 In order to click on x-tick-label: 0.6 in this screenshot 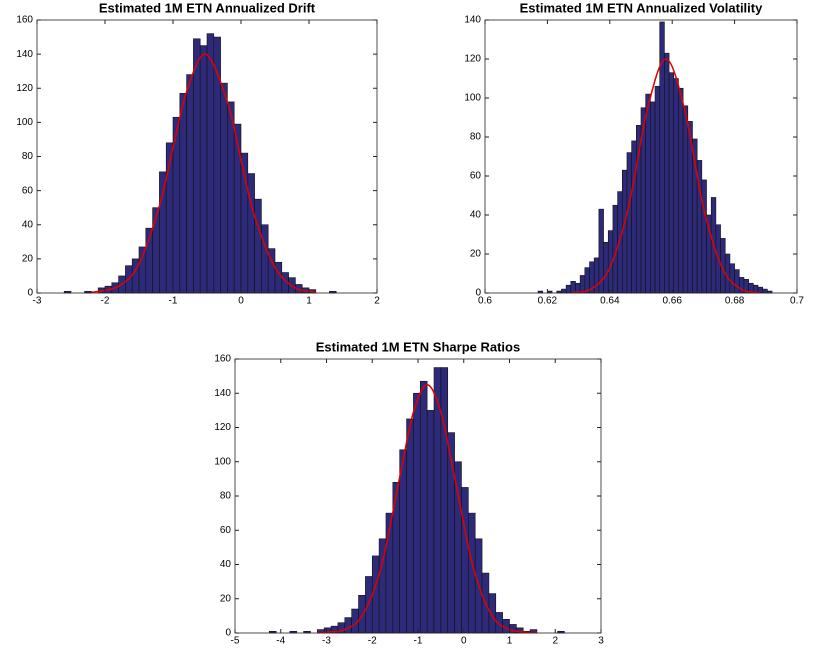, I will do `click(485, 301)`.